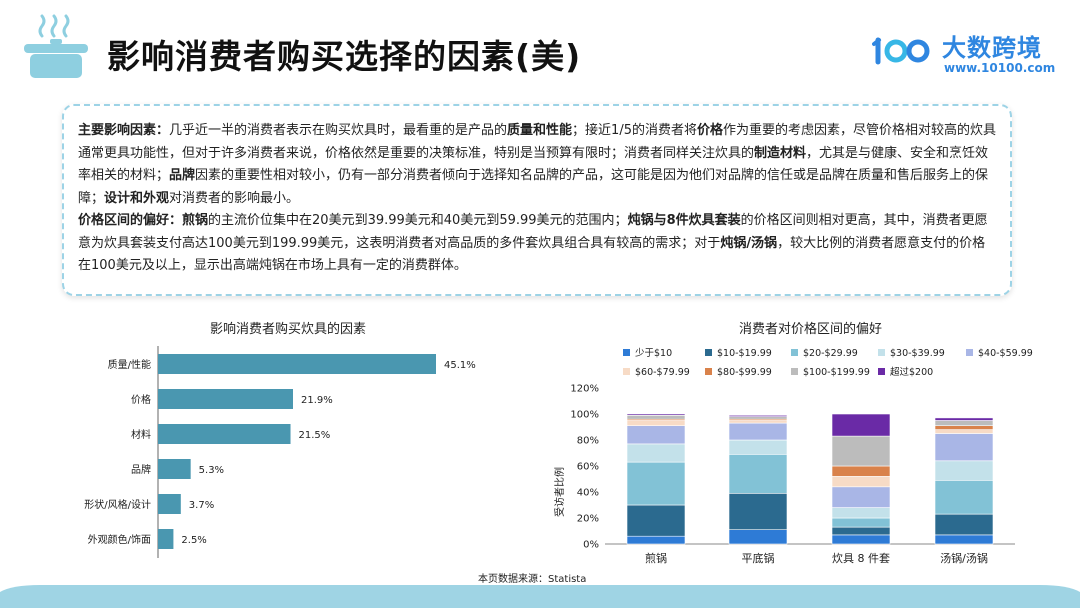  I want to click on factors-chart-title: 影响消费者购买炊具的因素, so click(288, 329).